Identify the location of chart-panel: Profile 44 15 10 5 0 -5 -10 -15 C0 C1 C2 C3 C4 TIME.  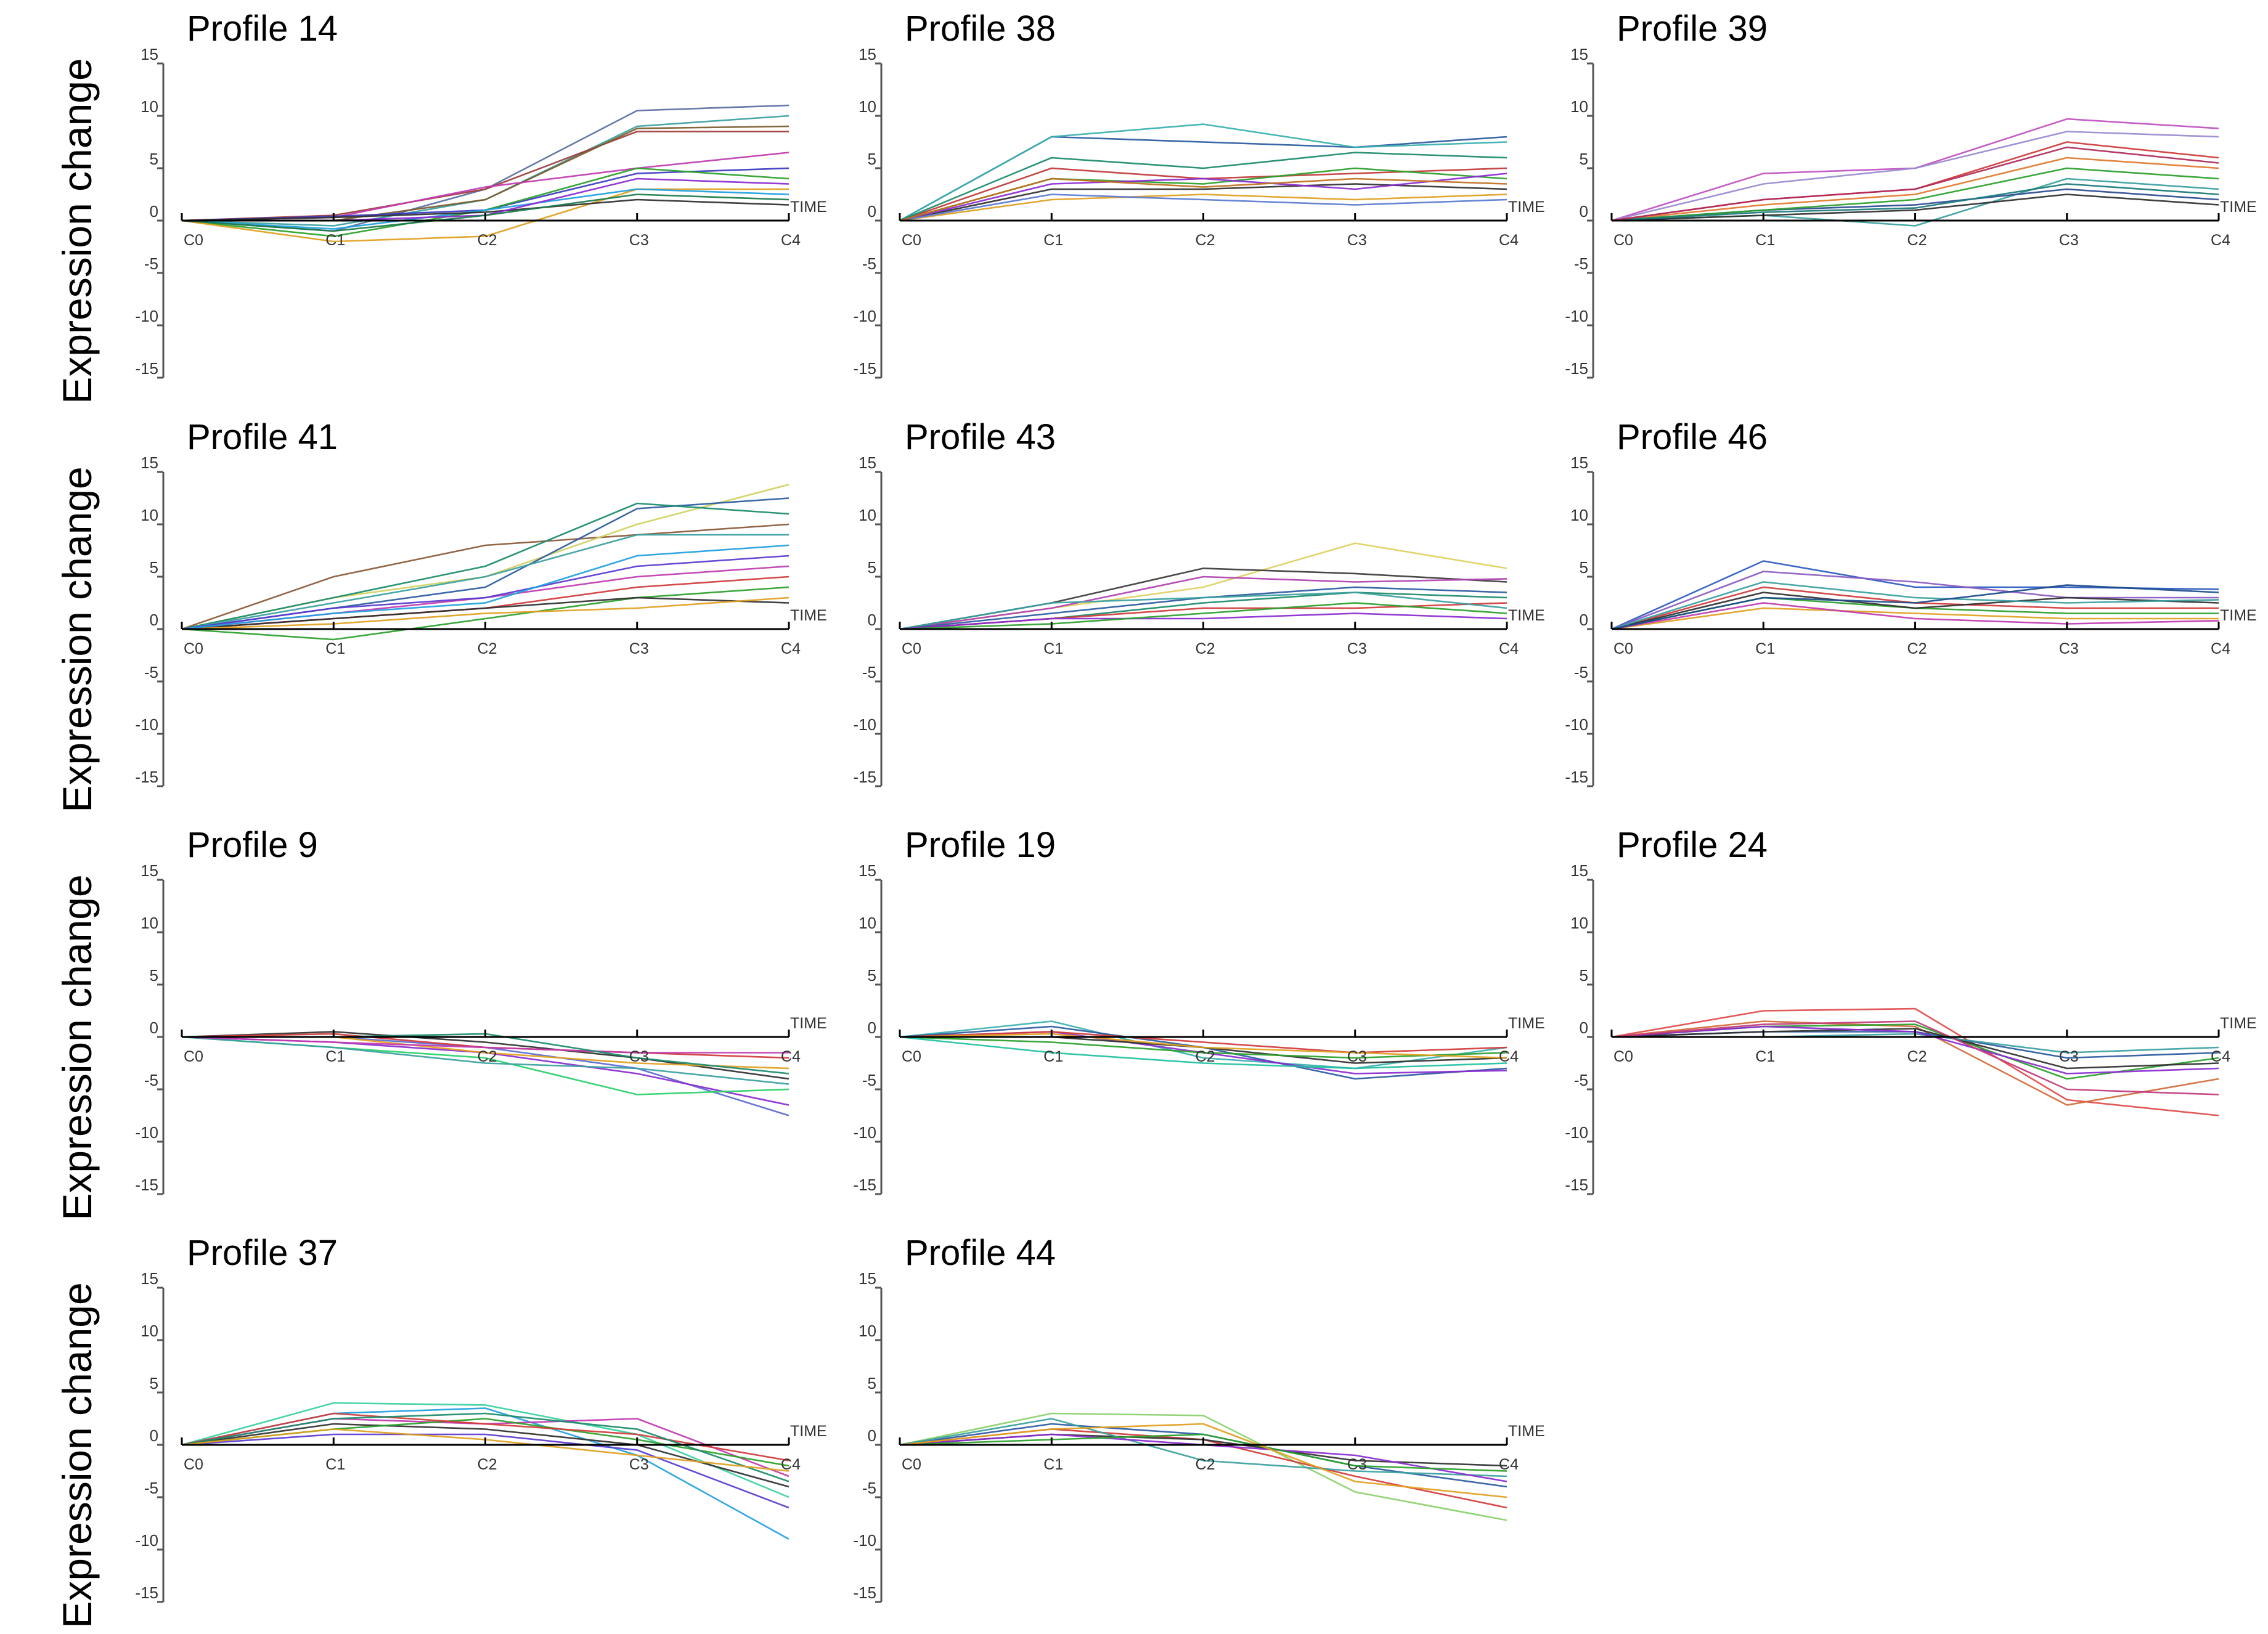
(1199, 1418).